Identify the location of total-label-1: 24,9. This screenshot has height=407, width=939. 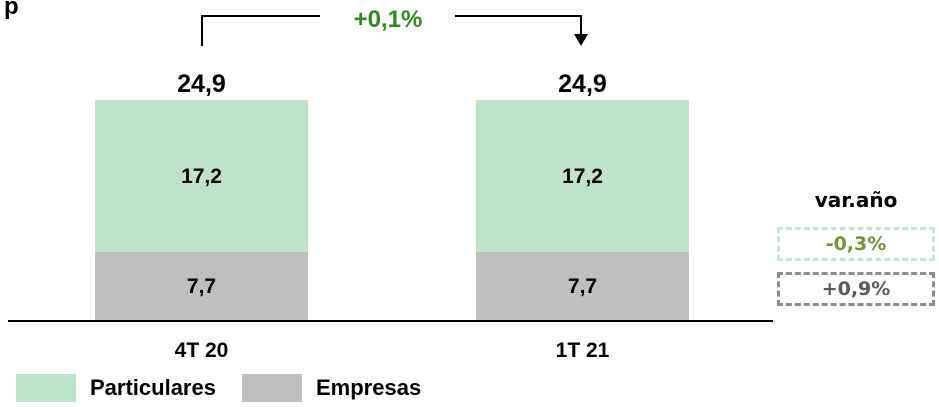
(201, 84).